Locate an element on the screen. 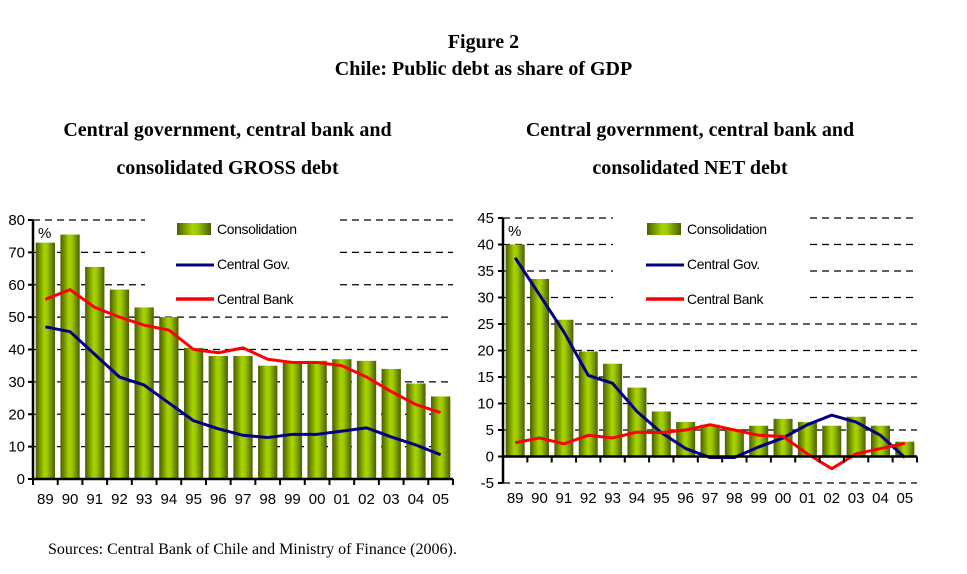  y-tick-label: 45 is located at coordinates (485, 218).